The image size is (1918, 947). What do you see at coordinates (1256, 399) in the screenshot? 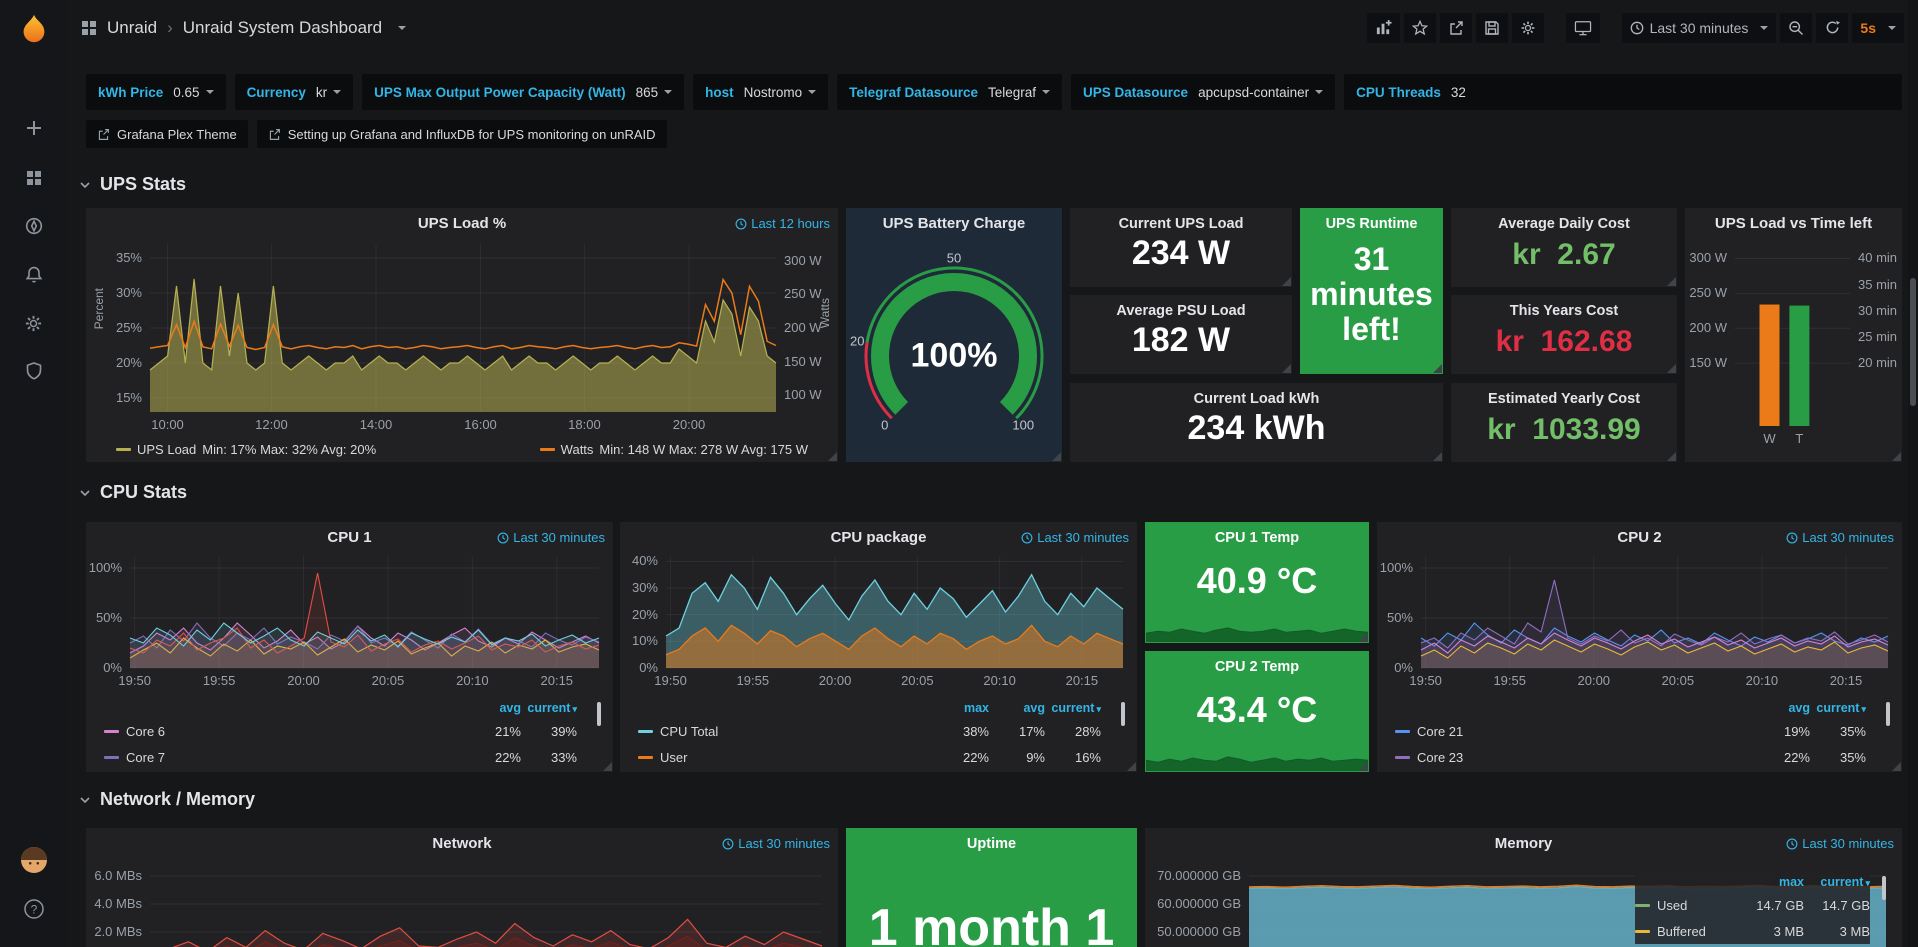
I see `stat-title: Current Load kWh` at bounding box center [1256, 399].